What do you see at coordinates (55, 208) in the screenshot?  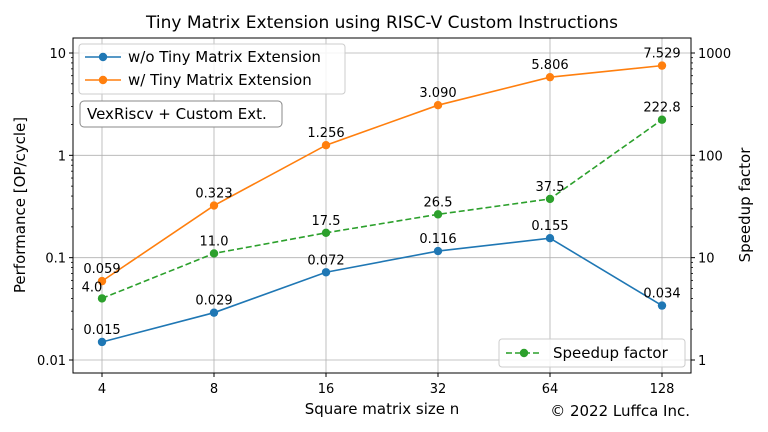 I see `y-axis-left: 0.01 0.1 1 10` at bounding box center [55, 208].